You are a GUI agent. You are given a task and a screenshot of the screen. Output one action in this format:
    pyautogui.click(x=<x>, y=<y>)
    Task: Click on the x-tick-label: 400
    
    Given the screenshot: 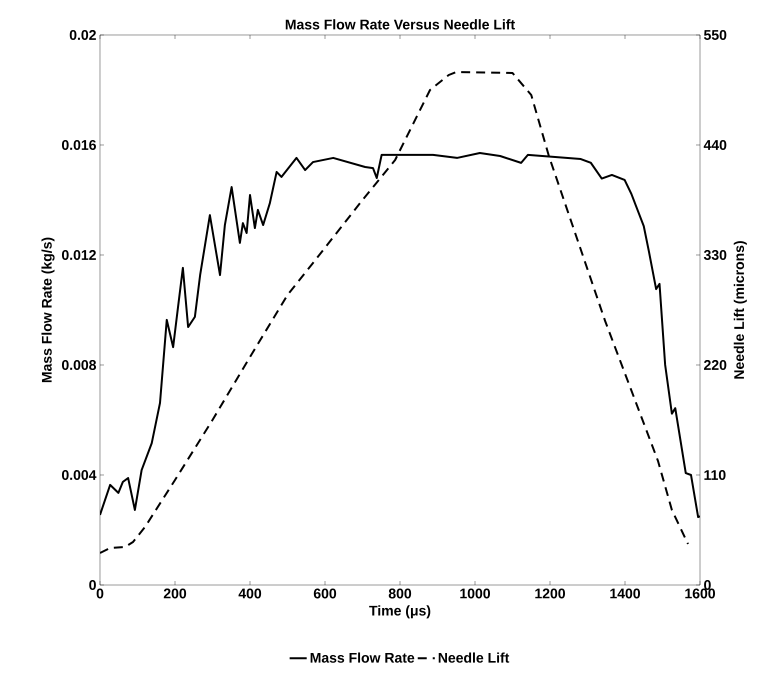 What is the action you would take?
    pyautogui.click(x=250, y=593)
    